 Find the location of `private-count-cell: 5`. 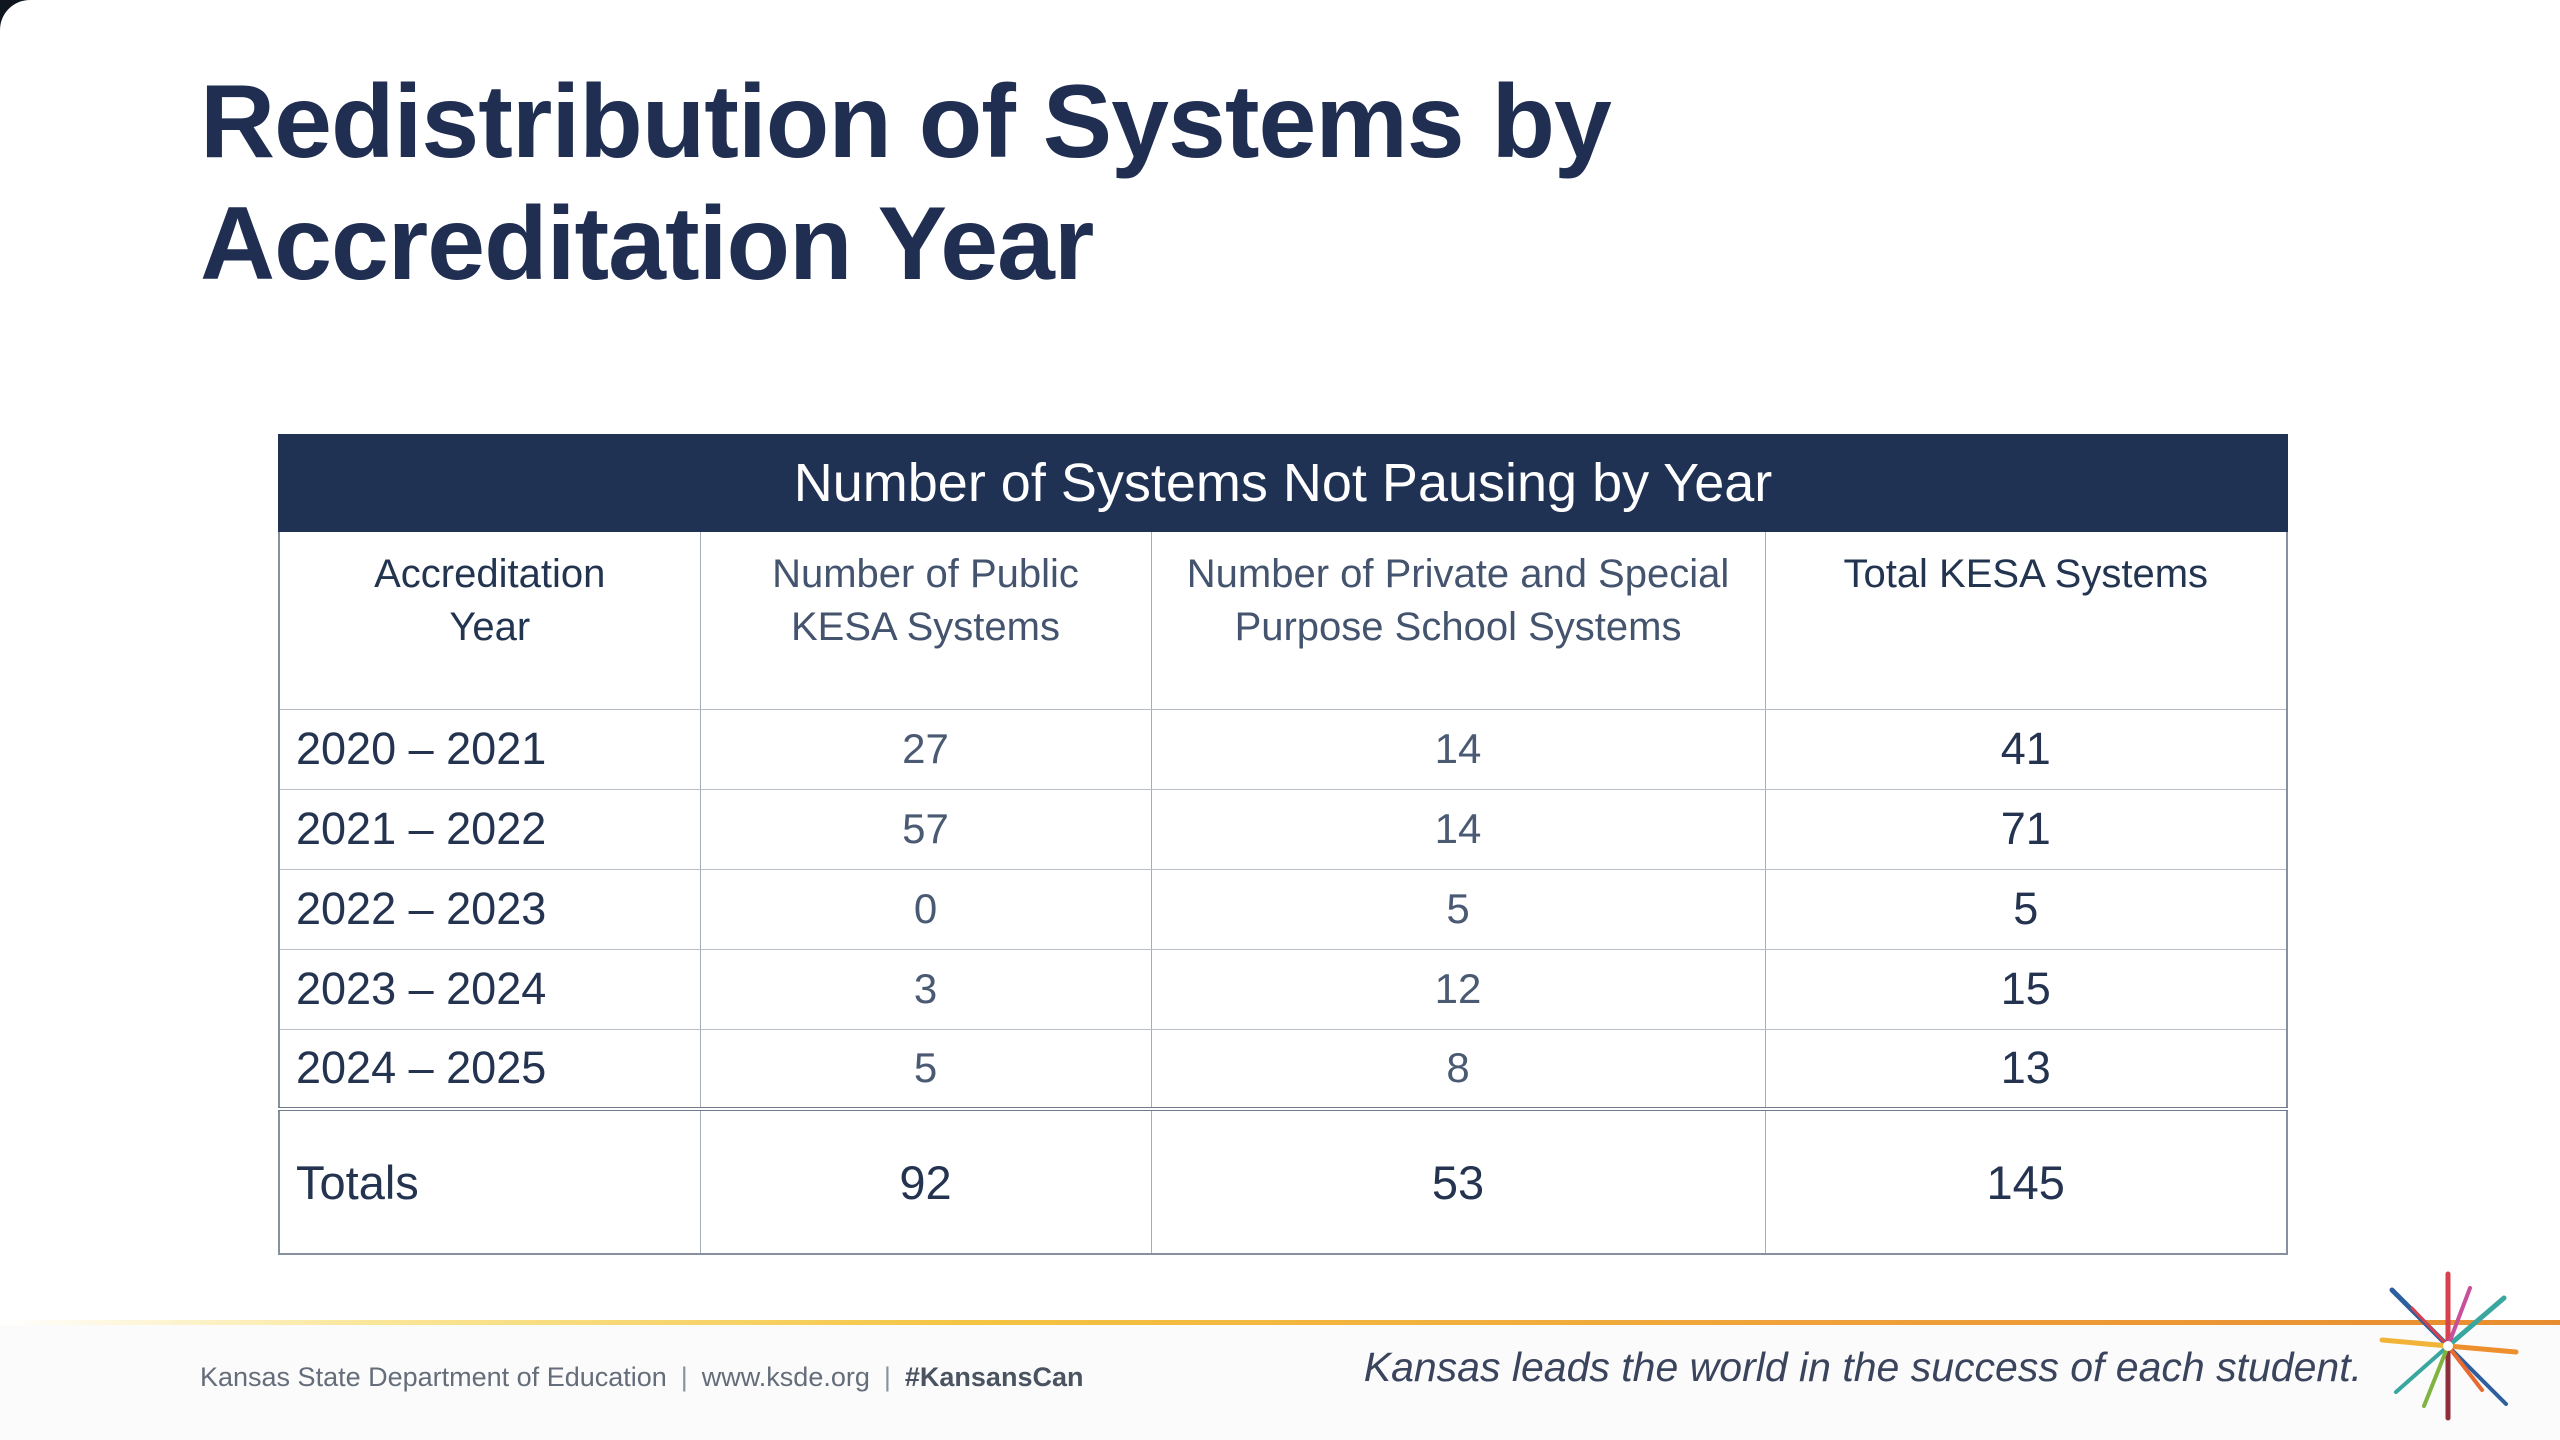

private-count-cell: 5 is located at coordinates (1458, 909).